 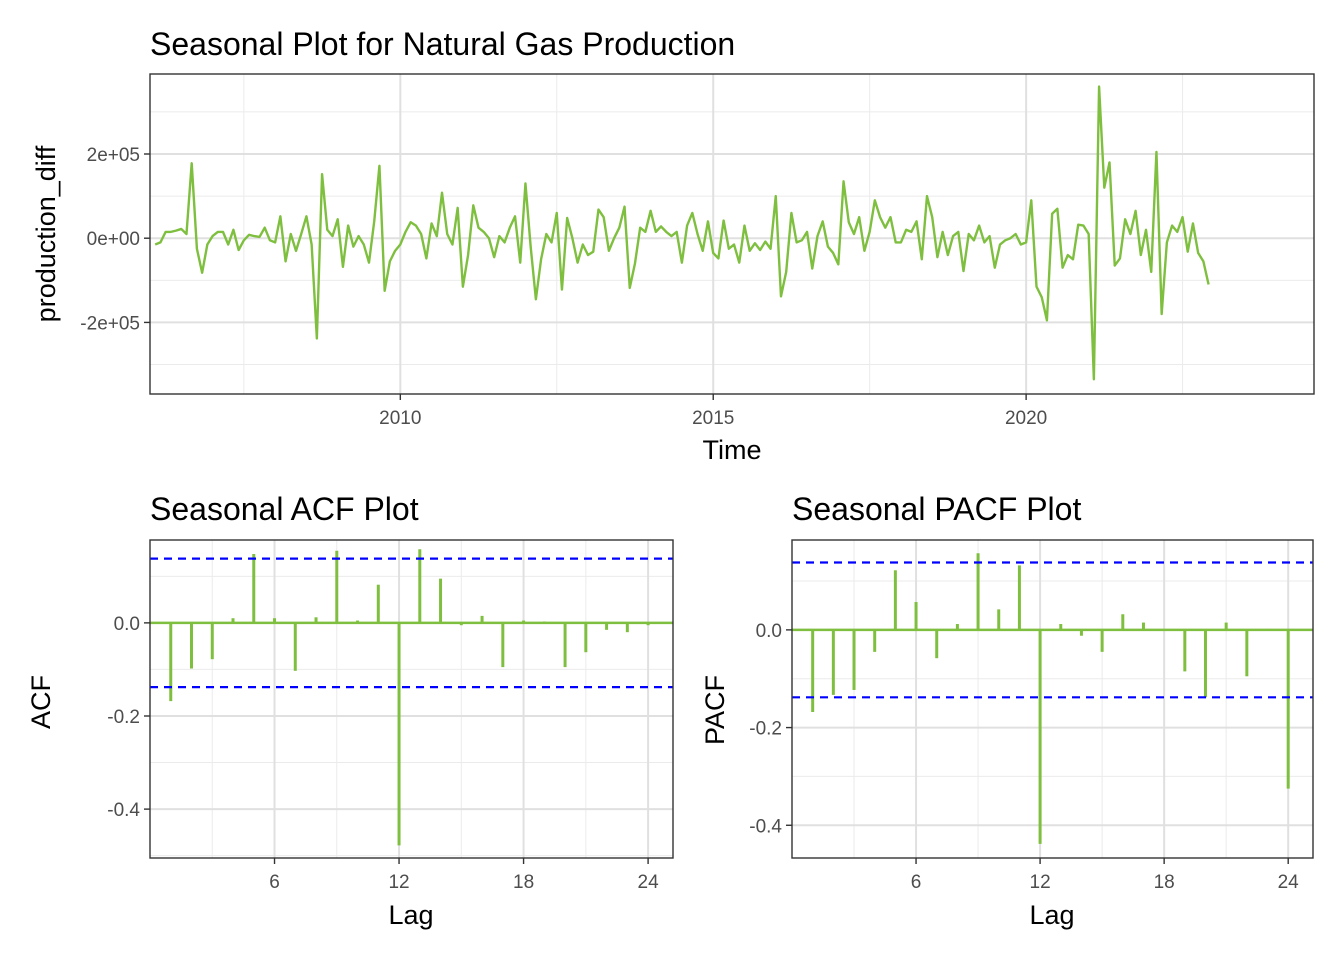 I want to click on pacf-x-axis-title: Lag, so click(x=1051, y=915).